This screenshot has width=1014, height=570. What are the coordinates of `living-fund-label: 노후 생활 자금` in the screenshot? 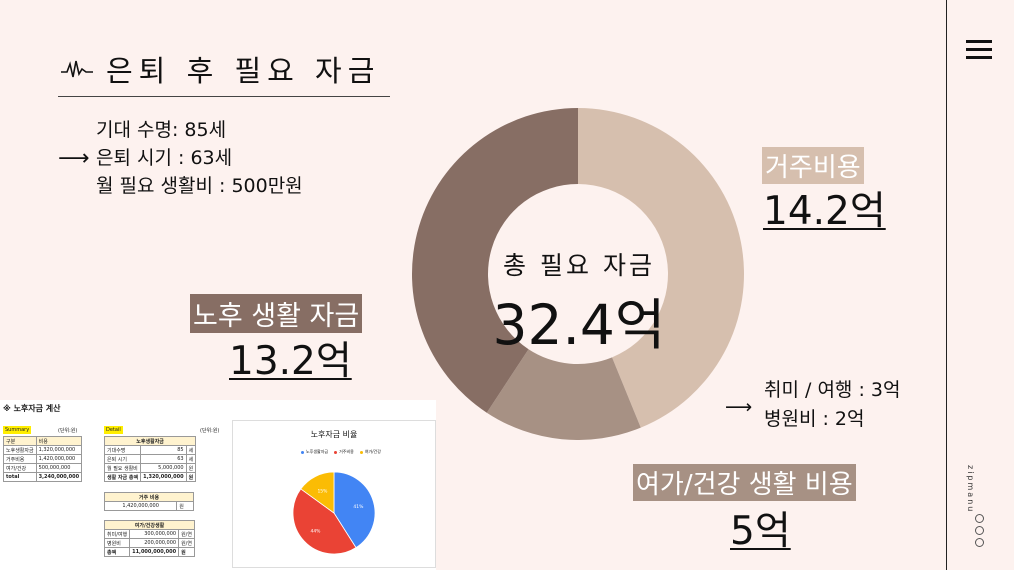 It's located at (276, 313).